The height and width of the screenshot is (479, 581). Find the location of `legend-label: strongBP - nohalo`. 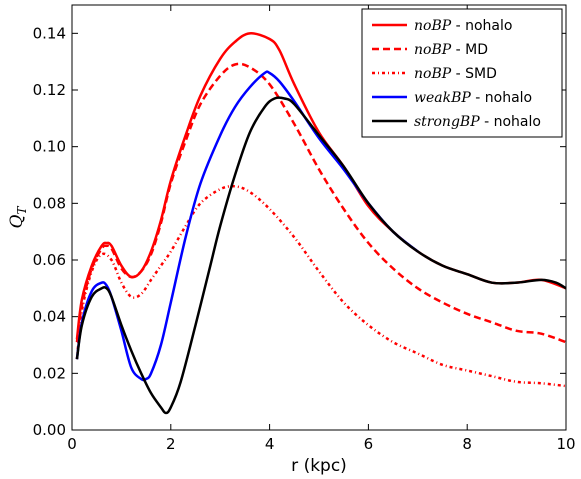

legend-label: strongBP - nohalo is located at coordinates (477, 122).